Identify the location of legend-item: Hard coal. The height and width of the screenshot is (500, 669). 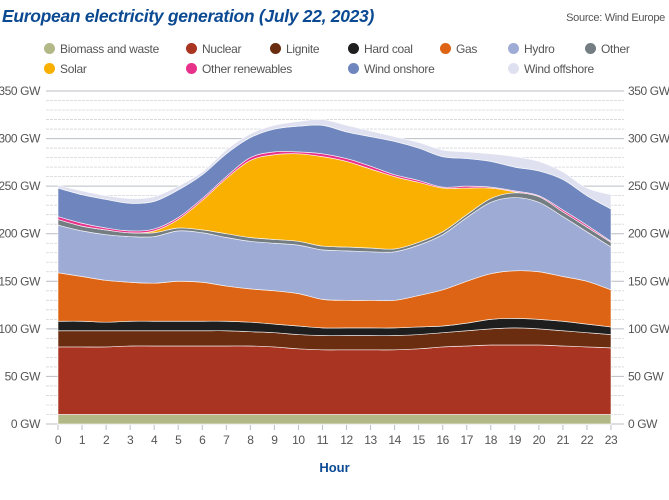
(380, 49).